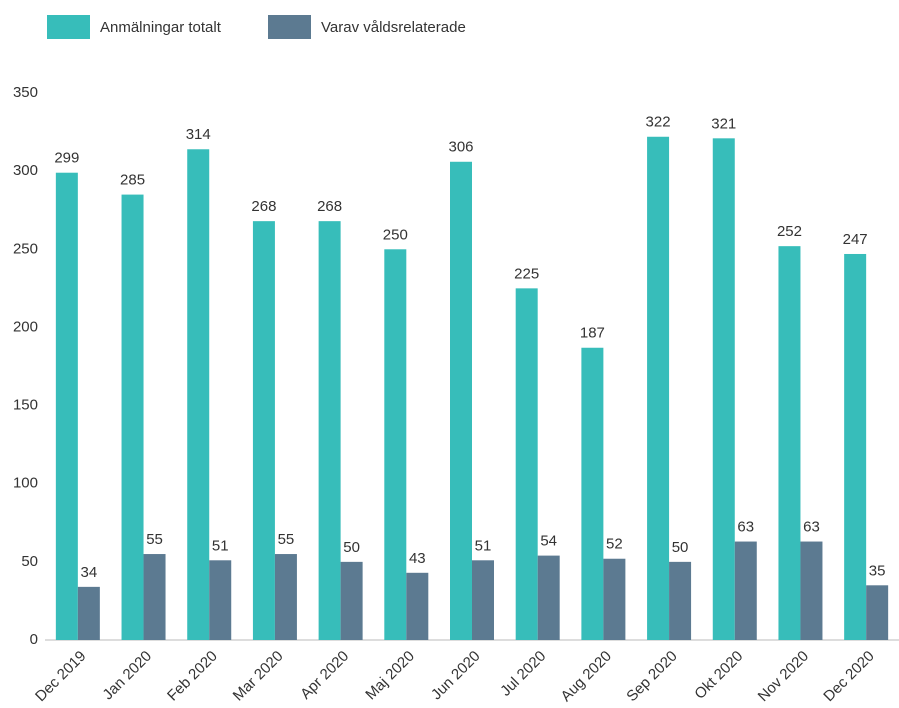 The image size is (899, 708). What do you see at coordinates (25, 483) in the screenshot?
I see `y-tick-label: 100` at bounding box center [25, 483].